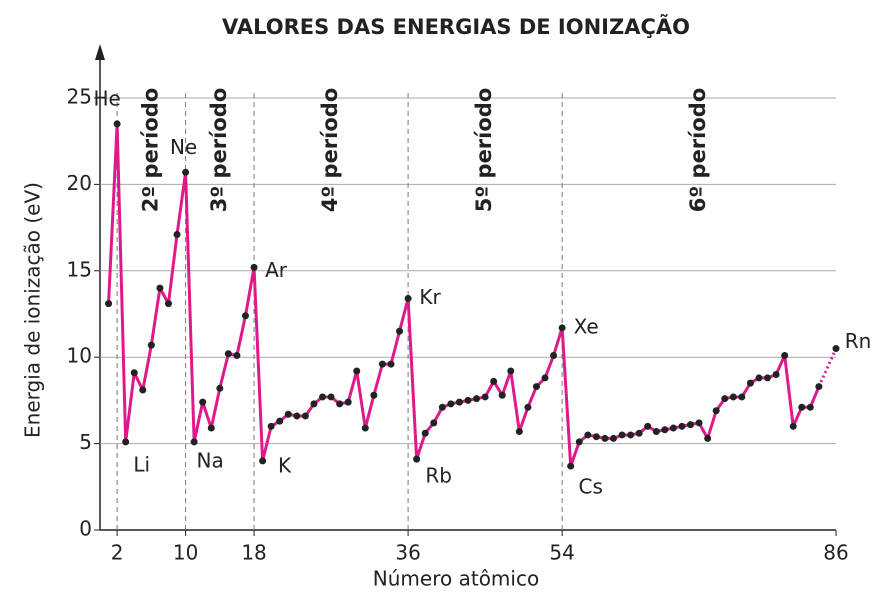 Image resolution: width=882 pixels, height=611 pixels. Describe the element at coordinates (141, 464) in the screenshot. I see `point-label: Li` at that location.